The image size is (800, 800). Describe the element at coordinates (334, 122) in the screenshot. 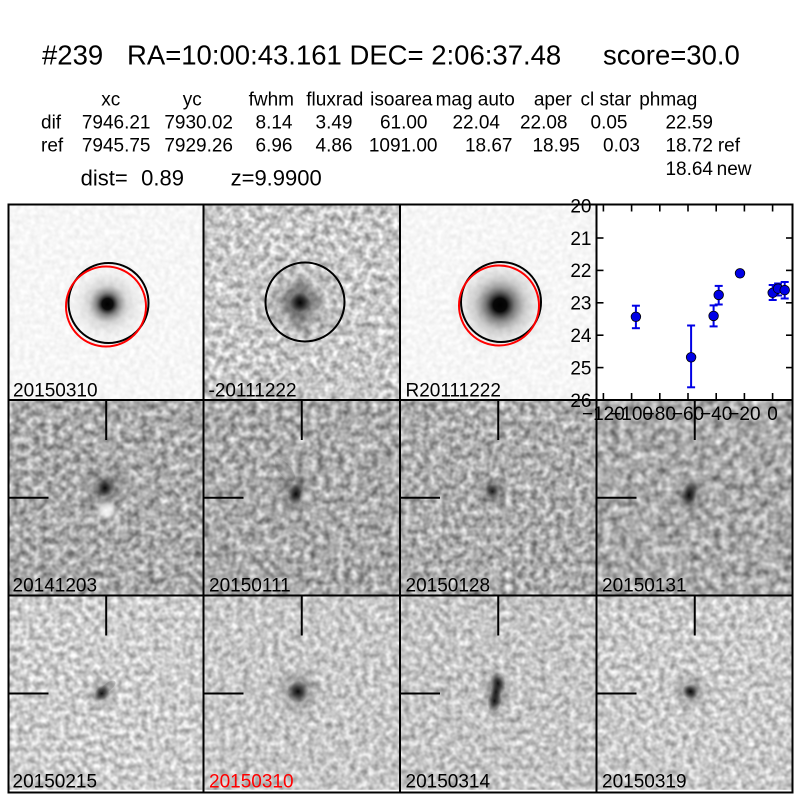

I see `svg-text: 3.49` at that location.